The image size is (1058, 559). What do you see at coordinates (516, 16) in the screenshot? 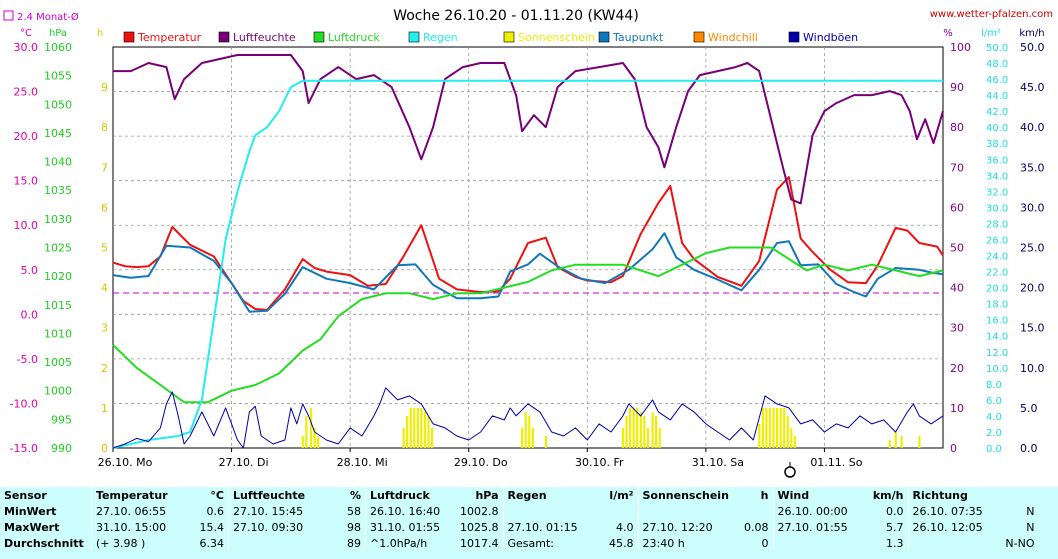
I see `chart-title: Woche 26.10.20 - 01.11.20 (KW44)` at bounding box center [516, 16].